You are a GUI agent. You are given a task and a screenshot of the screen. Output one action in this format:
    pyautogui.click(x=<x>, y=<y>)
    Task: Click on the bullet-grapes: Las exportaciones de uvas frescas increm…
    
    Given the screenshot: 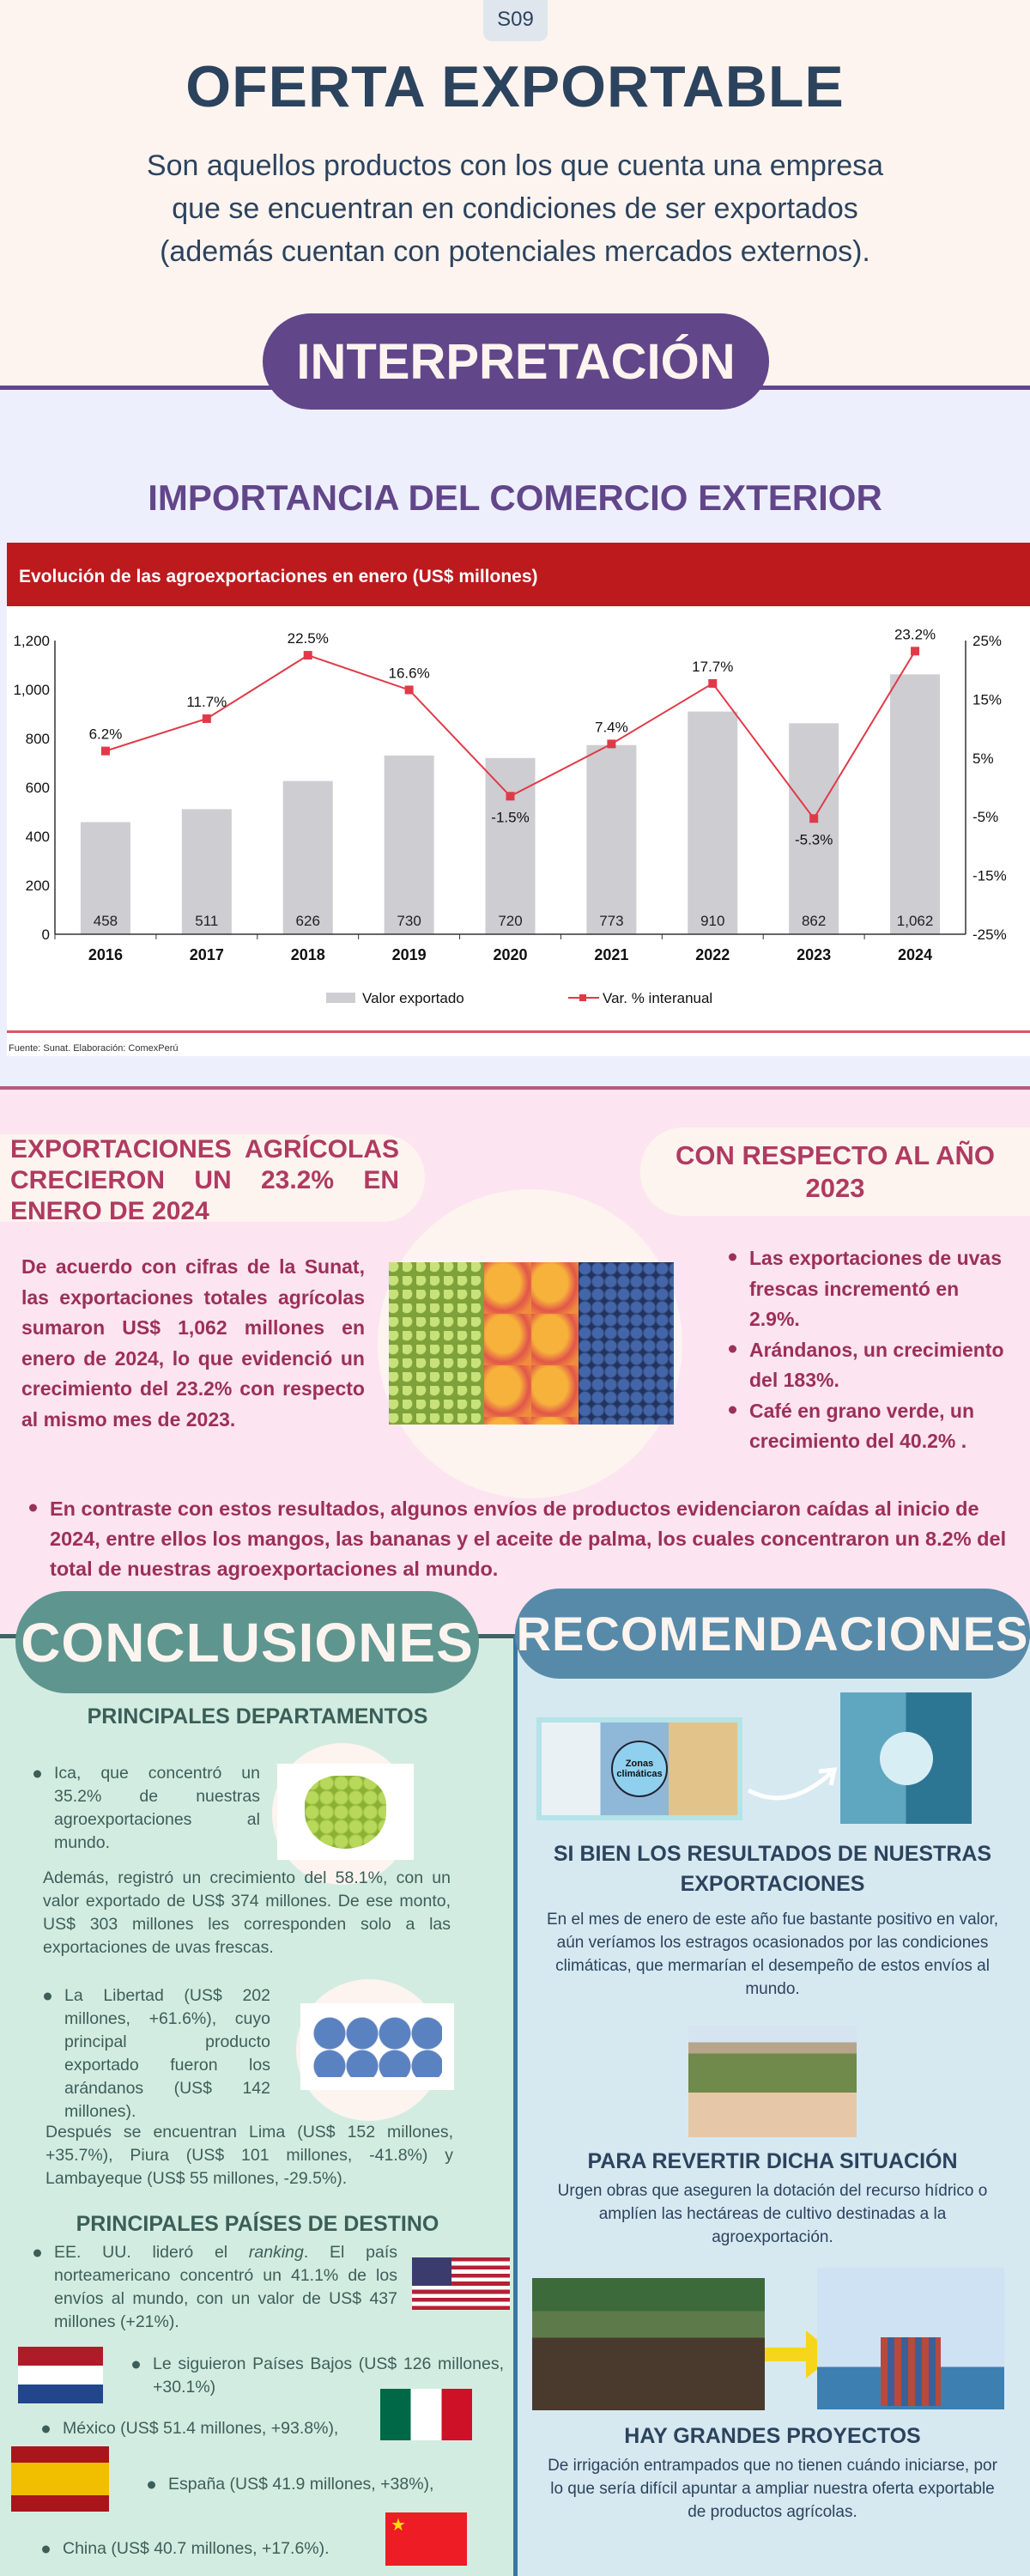 What is the action you would take?
    pyautogui.click(x=869, y=1289)
    